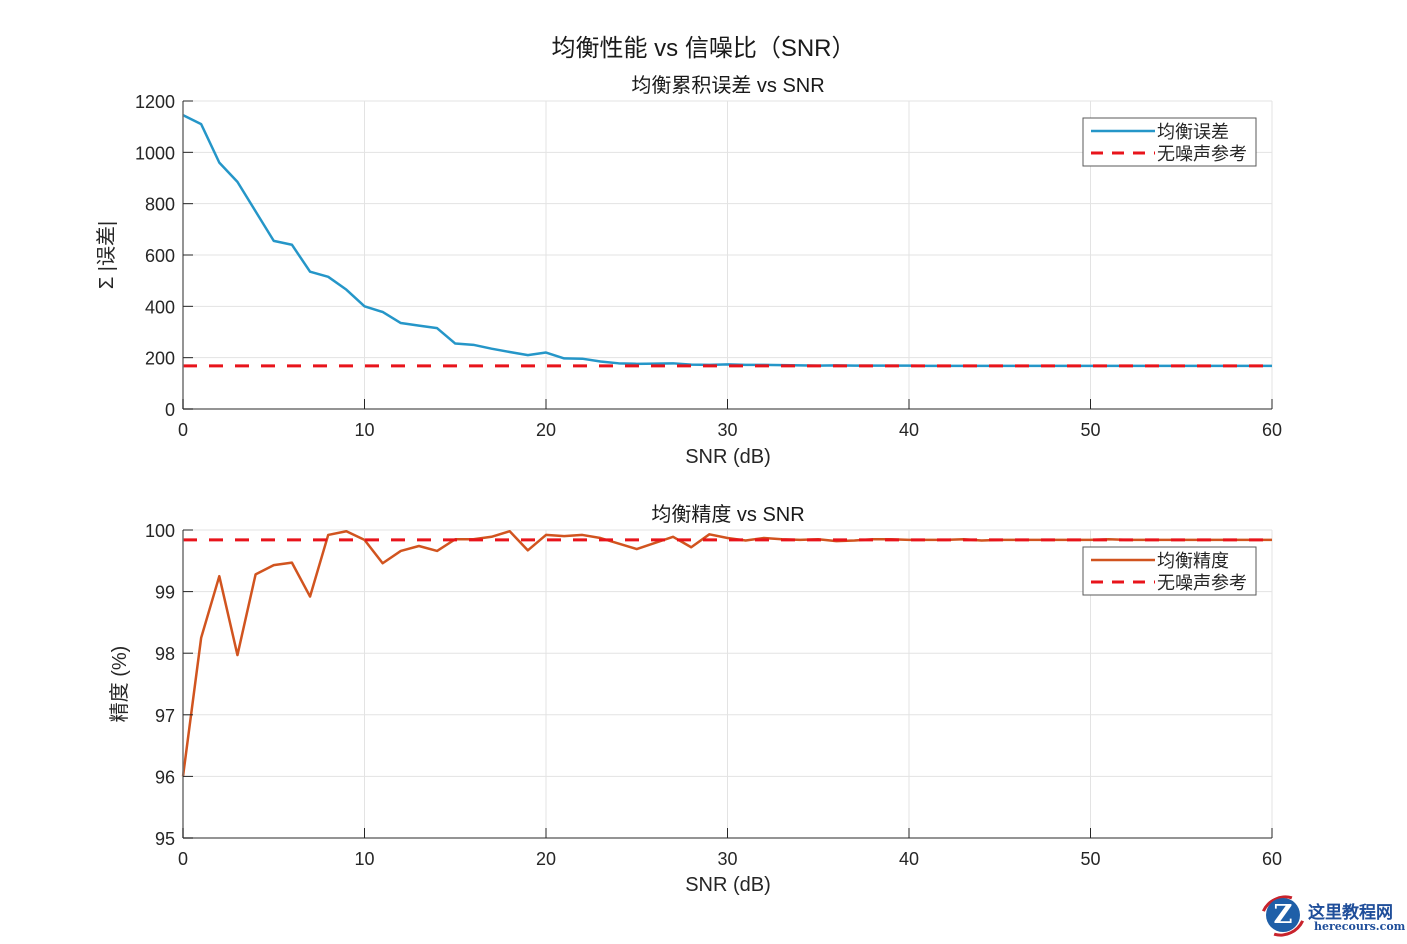  Describe the element at coordinates (727, 514) in the screenshot. I see `plot-title: 均衡精度 vs SNR` at that location.